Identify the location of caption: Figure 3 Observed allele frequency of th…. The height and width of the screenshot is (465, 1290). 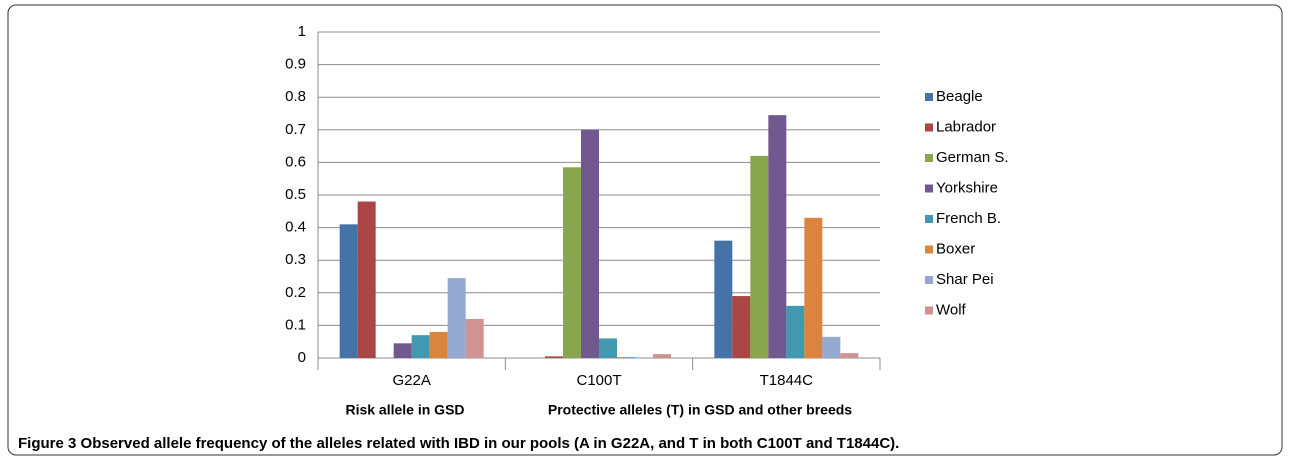
(458, 443).